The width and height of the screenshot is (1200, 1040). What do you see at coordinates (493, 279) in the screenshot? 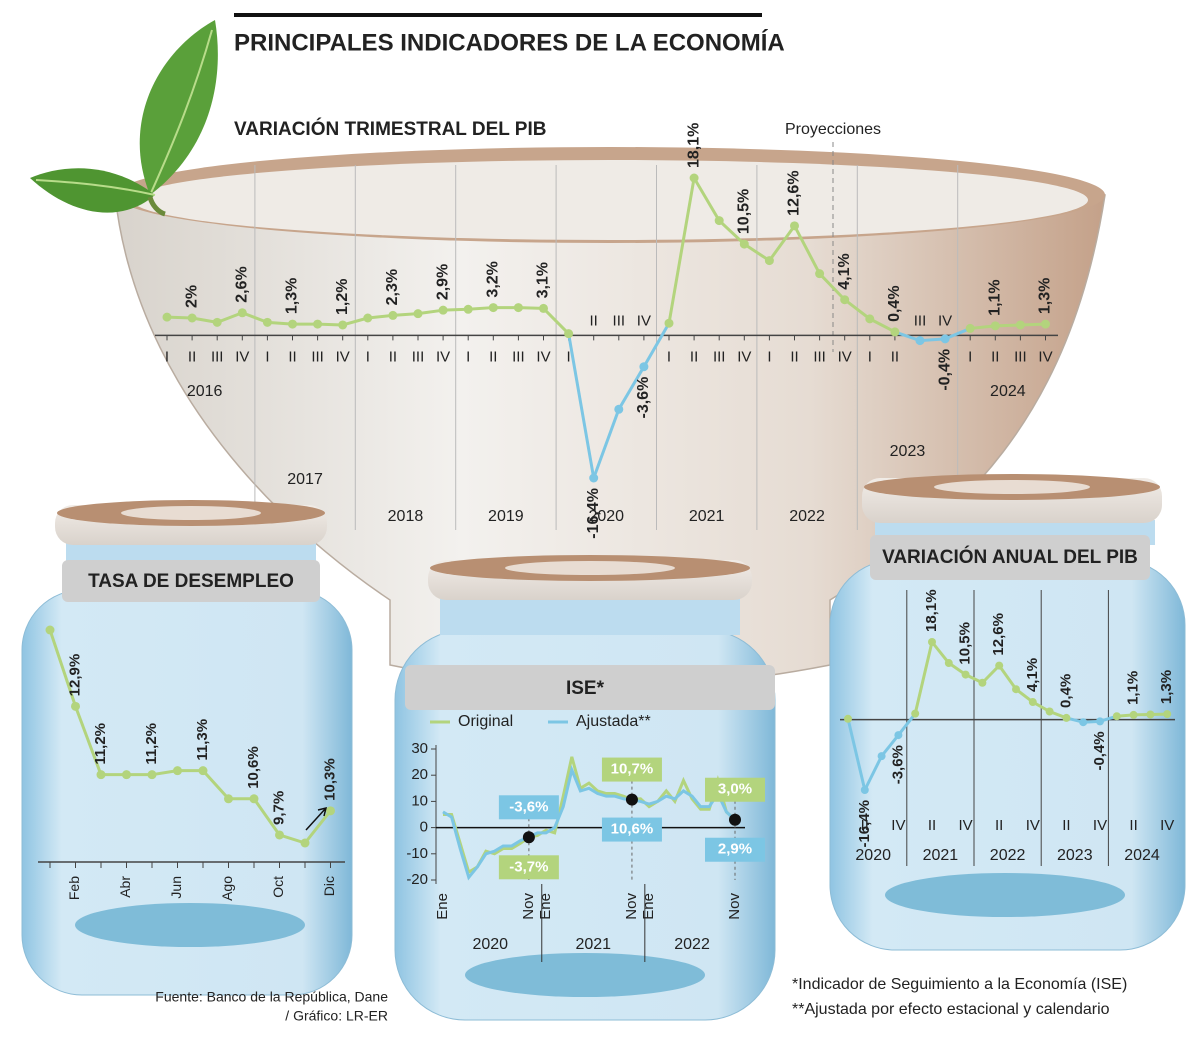
I see `data-label: 3,2%` at bounding box center [493, 279].